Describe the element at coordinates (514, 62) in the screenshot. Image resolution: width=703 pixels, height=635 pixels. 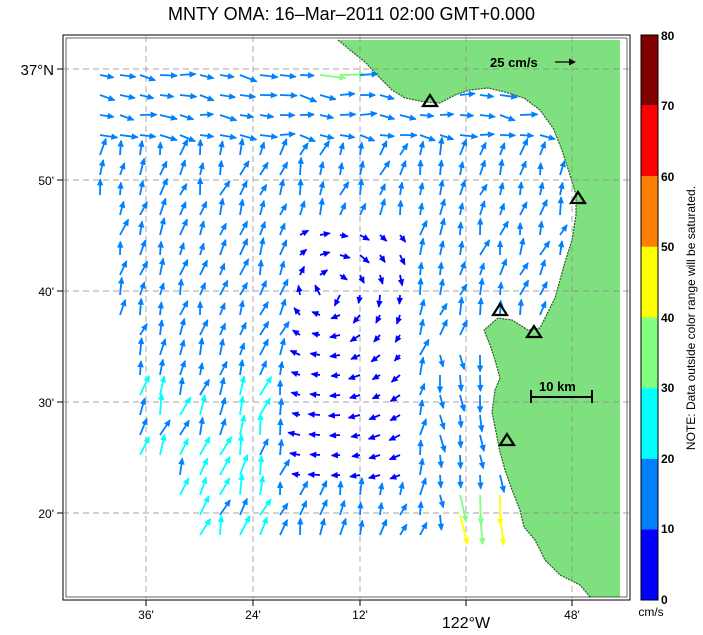
I see `reference-vector-label: 25 cm/s` at that location.